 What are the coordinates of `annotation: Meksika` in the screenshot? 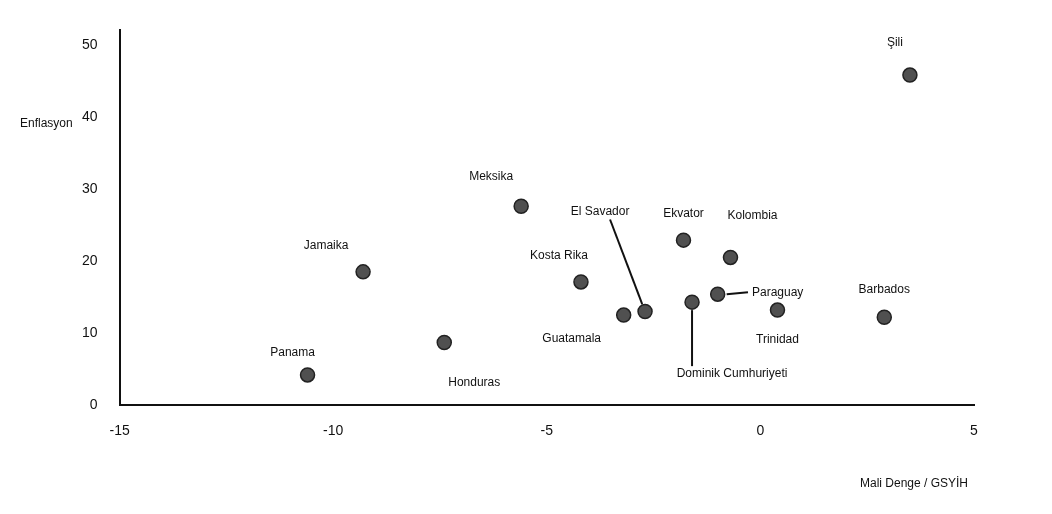 It's located at (491, 175).